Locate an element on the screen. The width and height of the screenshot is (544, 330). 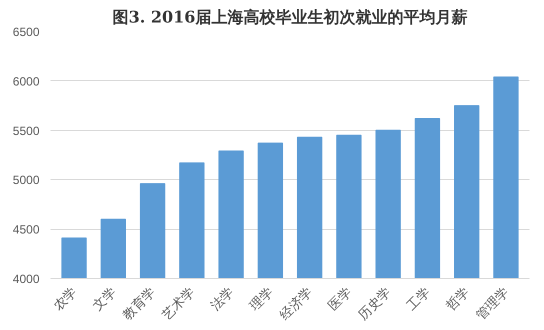
x-tick-label: 管理学 is located at coordinates (492, 303).